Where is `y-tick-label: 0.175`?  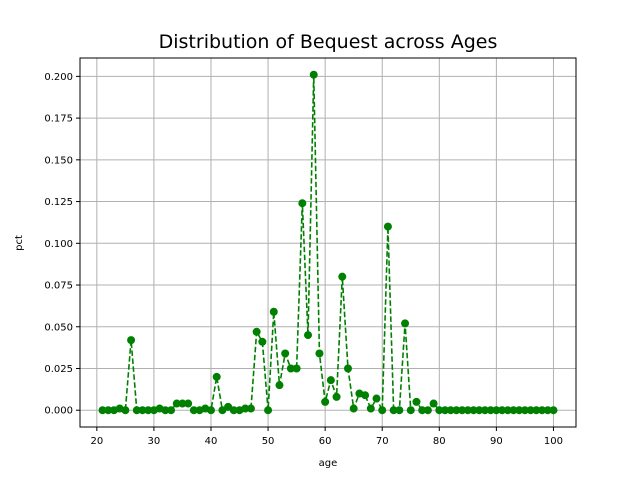 y-tick-label: 0.175 is located at coordinates (58, 119).